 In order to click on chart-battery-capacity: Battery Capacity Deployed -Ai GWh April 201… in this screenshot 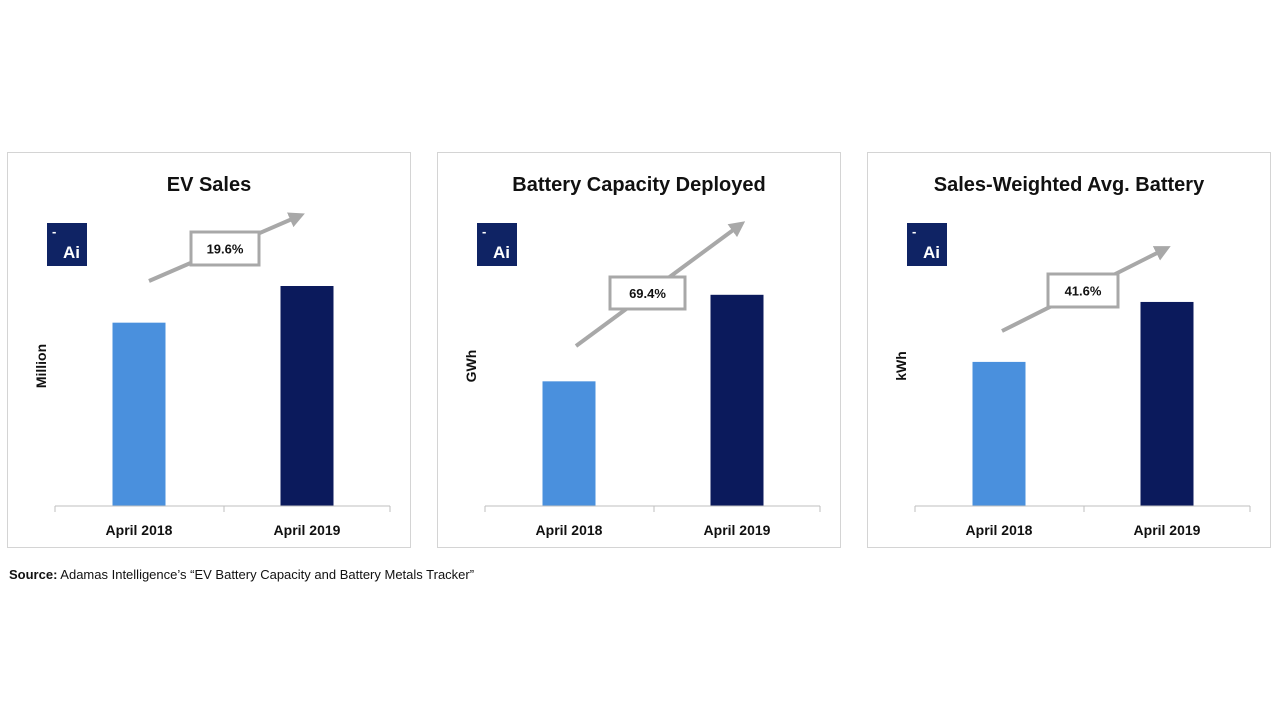, I will do `click(642, 356)`.